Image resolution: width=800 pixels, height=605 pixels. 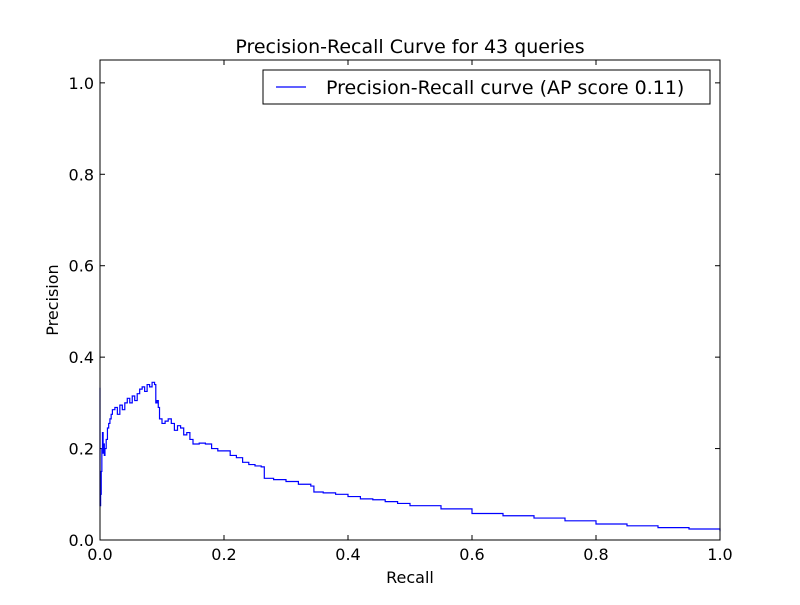 I want to click on x-tick-label: 0.2, so click(x=223, y=554).